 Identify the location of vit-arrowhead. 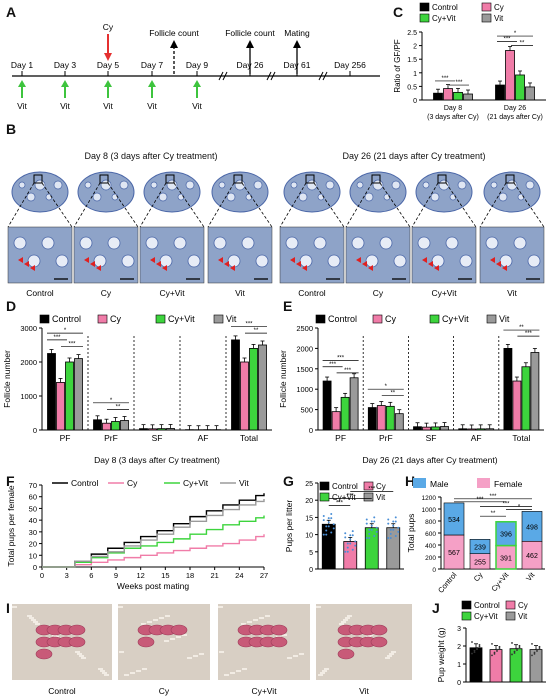
(65, 83).